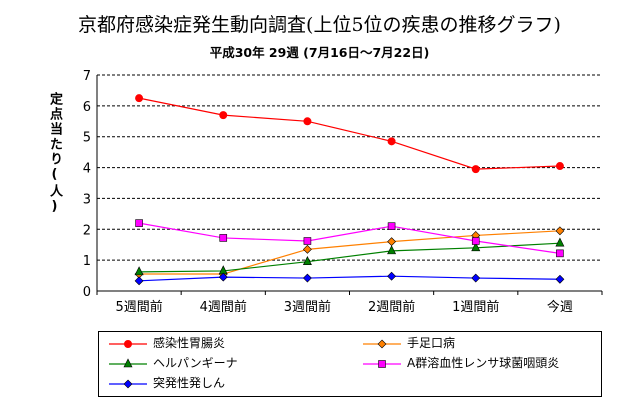 This screenshot has width=639, height=415. What do you see at coordinates (87, 261) in the screenshot?
I see `y-tick-label: 1` at bounding box center [87, 261].